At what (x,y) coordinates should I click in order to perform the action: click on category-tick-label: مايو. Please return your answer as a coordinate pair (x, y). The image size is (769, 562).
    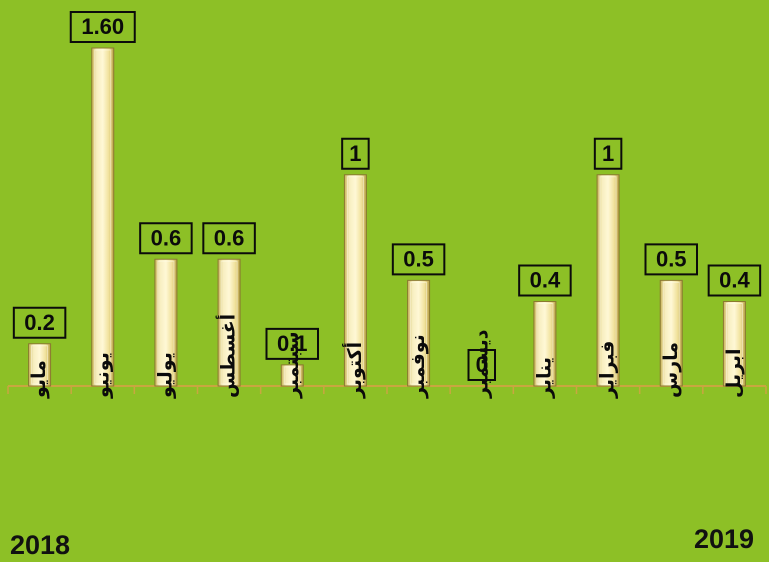
    Looking at the image, I should click on (39, 379).